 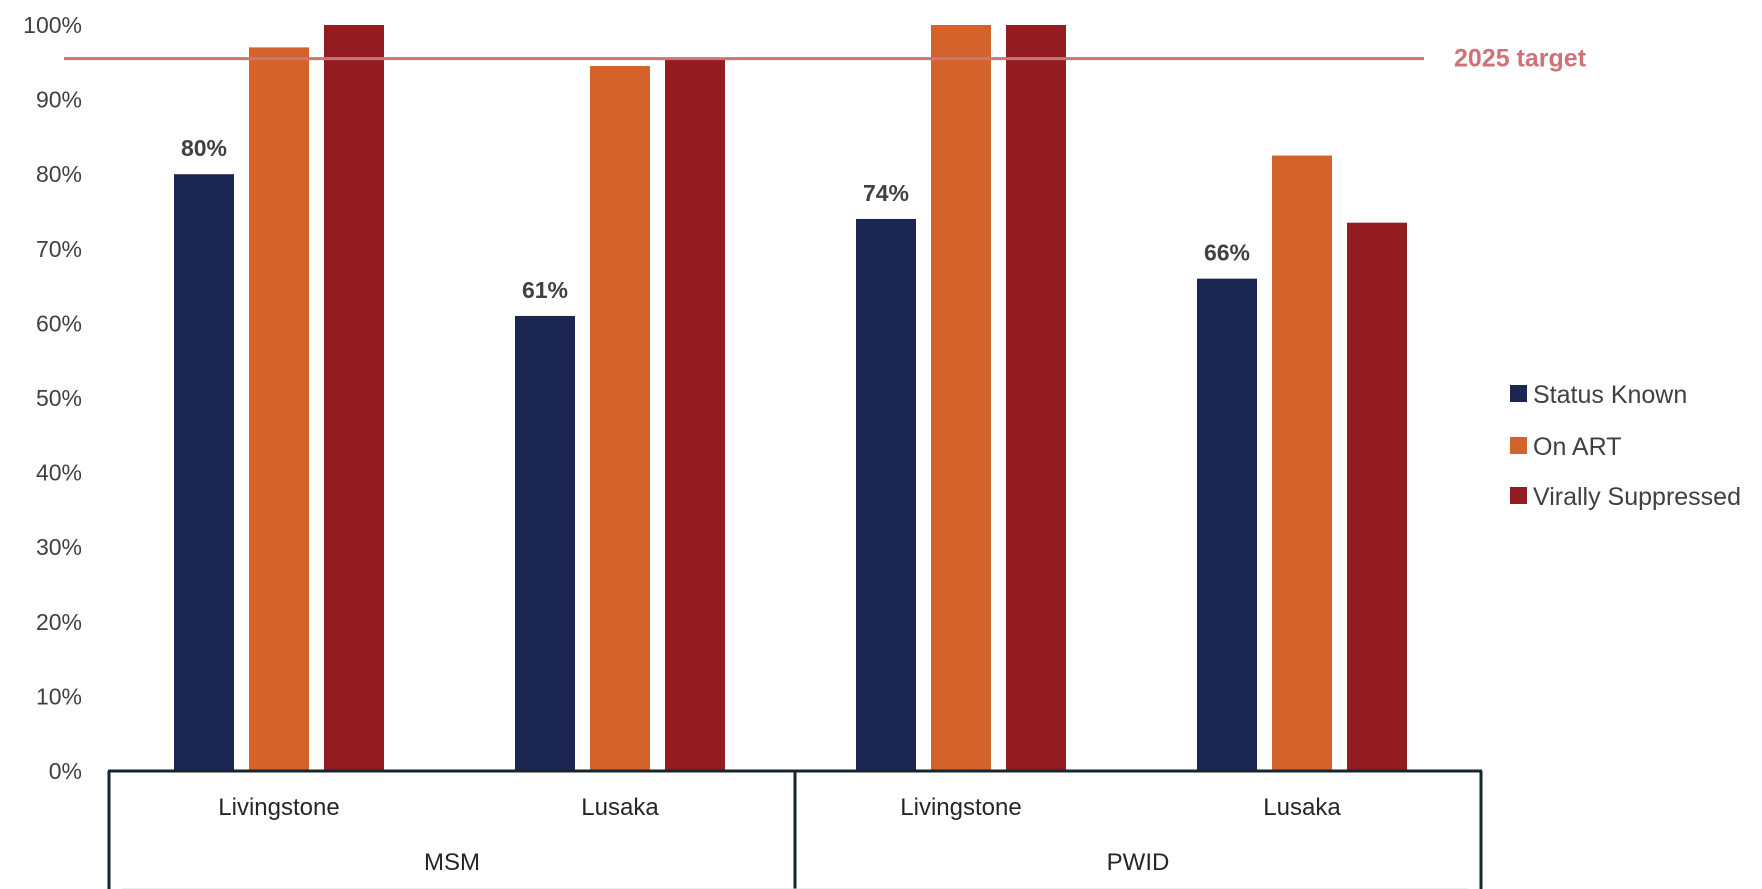 I want to click on y-tick-label: 90%, so click(x=59, y=100).